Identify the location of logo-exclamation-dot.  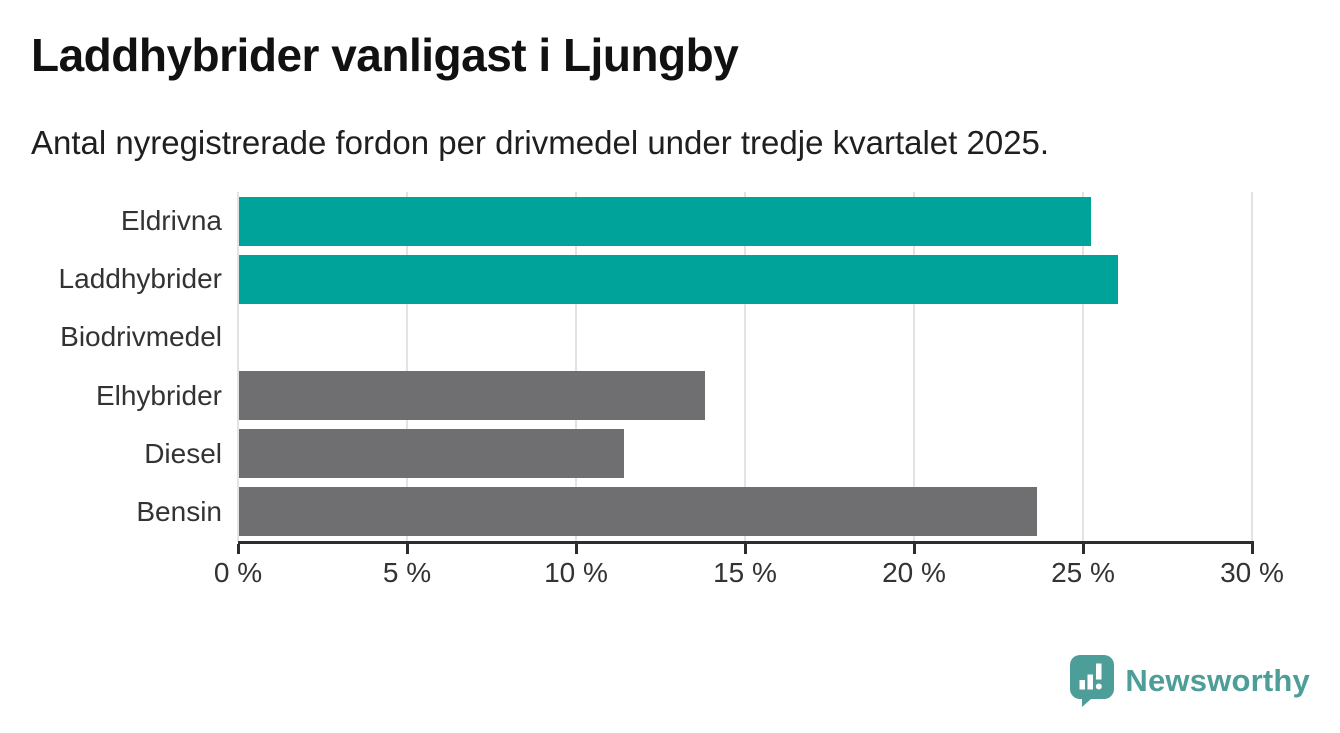
(1099, 686).